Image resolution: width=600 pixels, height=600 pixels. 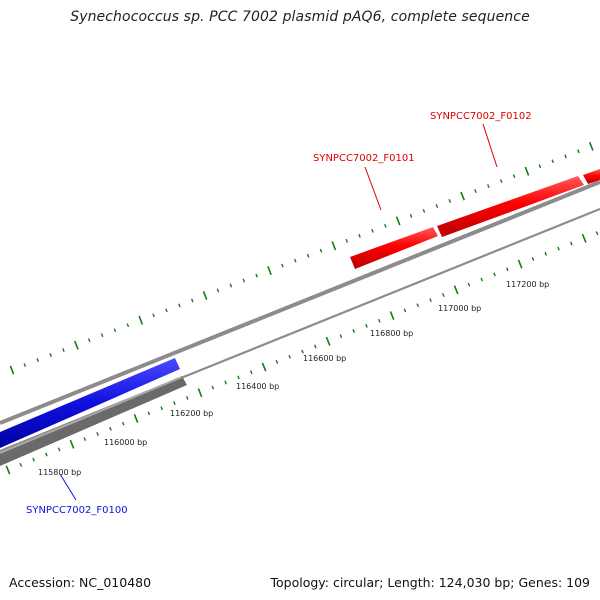 What do you see at coordinates (364, 158) in the screenshot?
I see `gene-label-F0101: SYNPCC7002_F0101` at bounding box center [364, 158].